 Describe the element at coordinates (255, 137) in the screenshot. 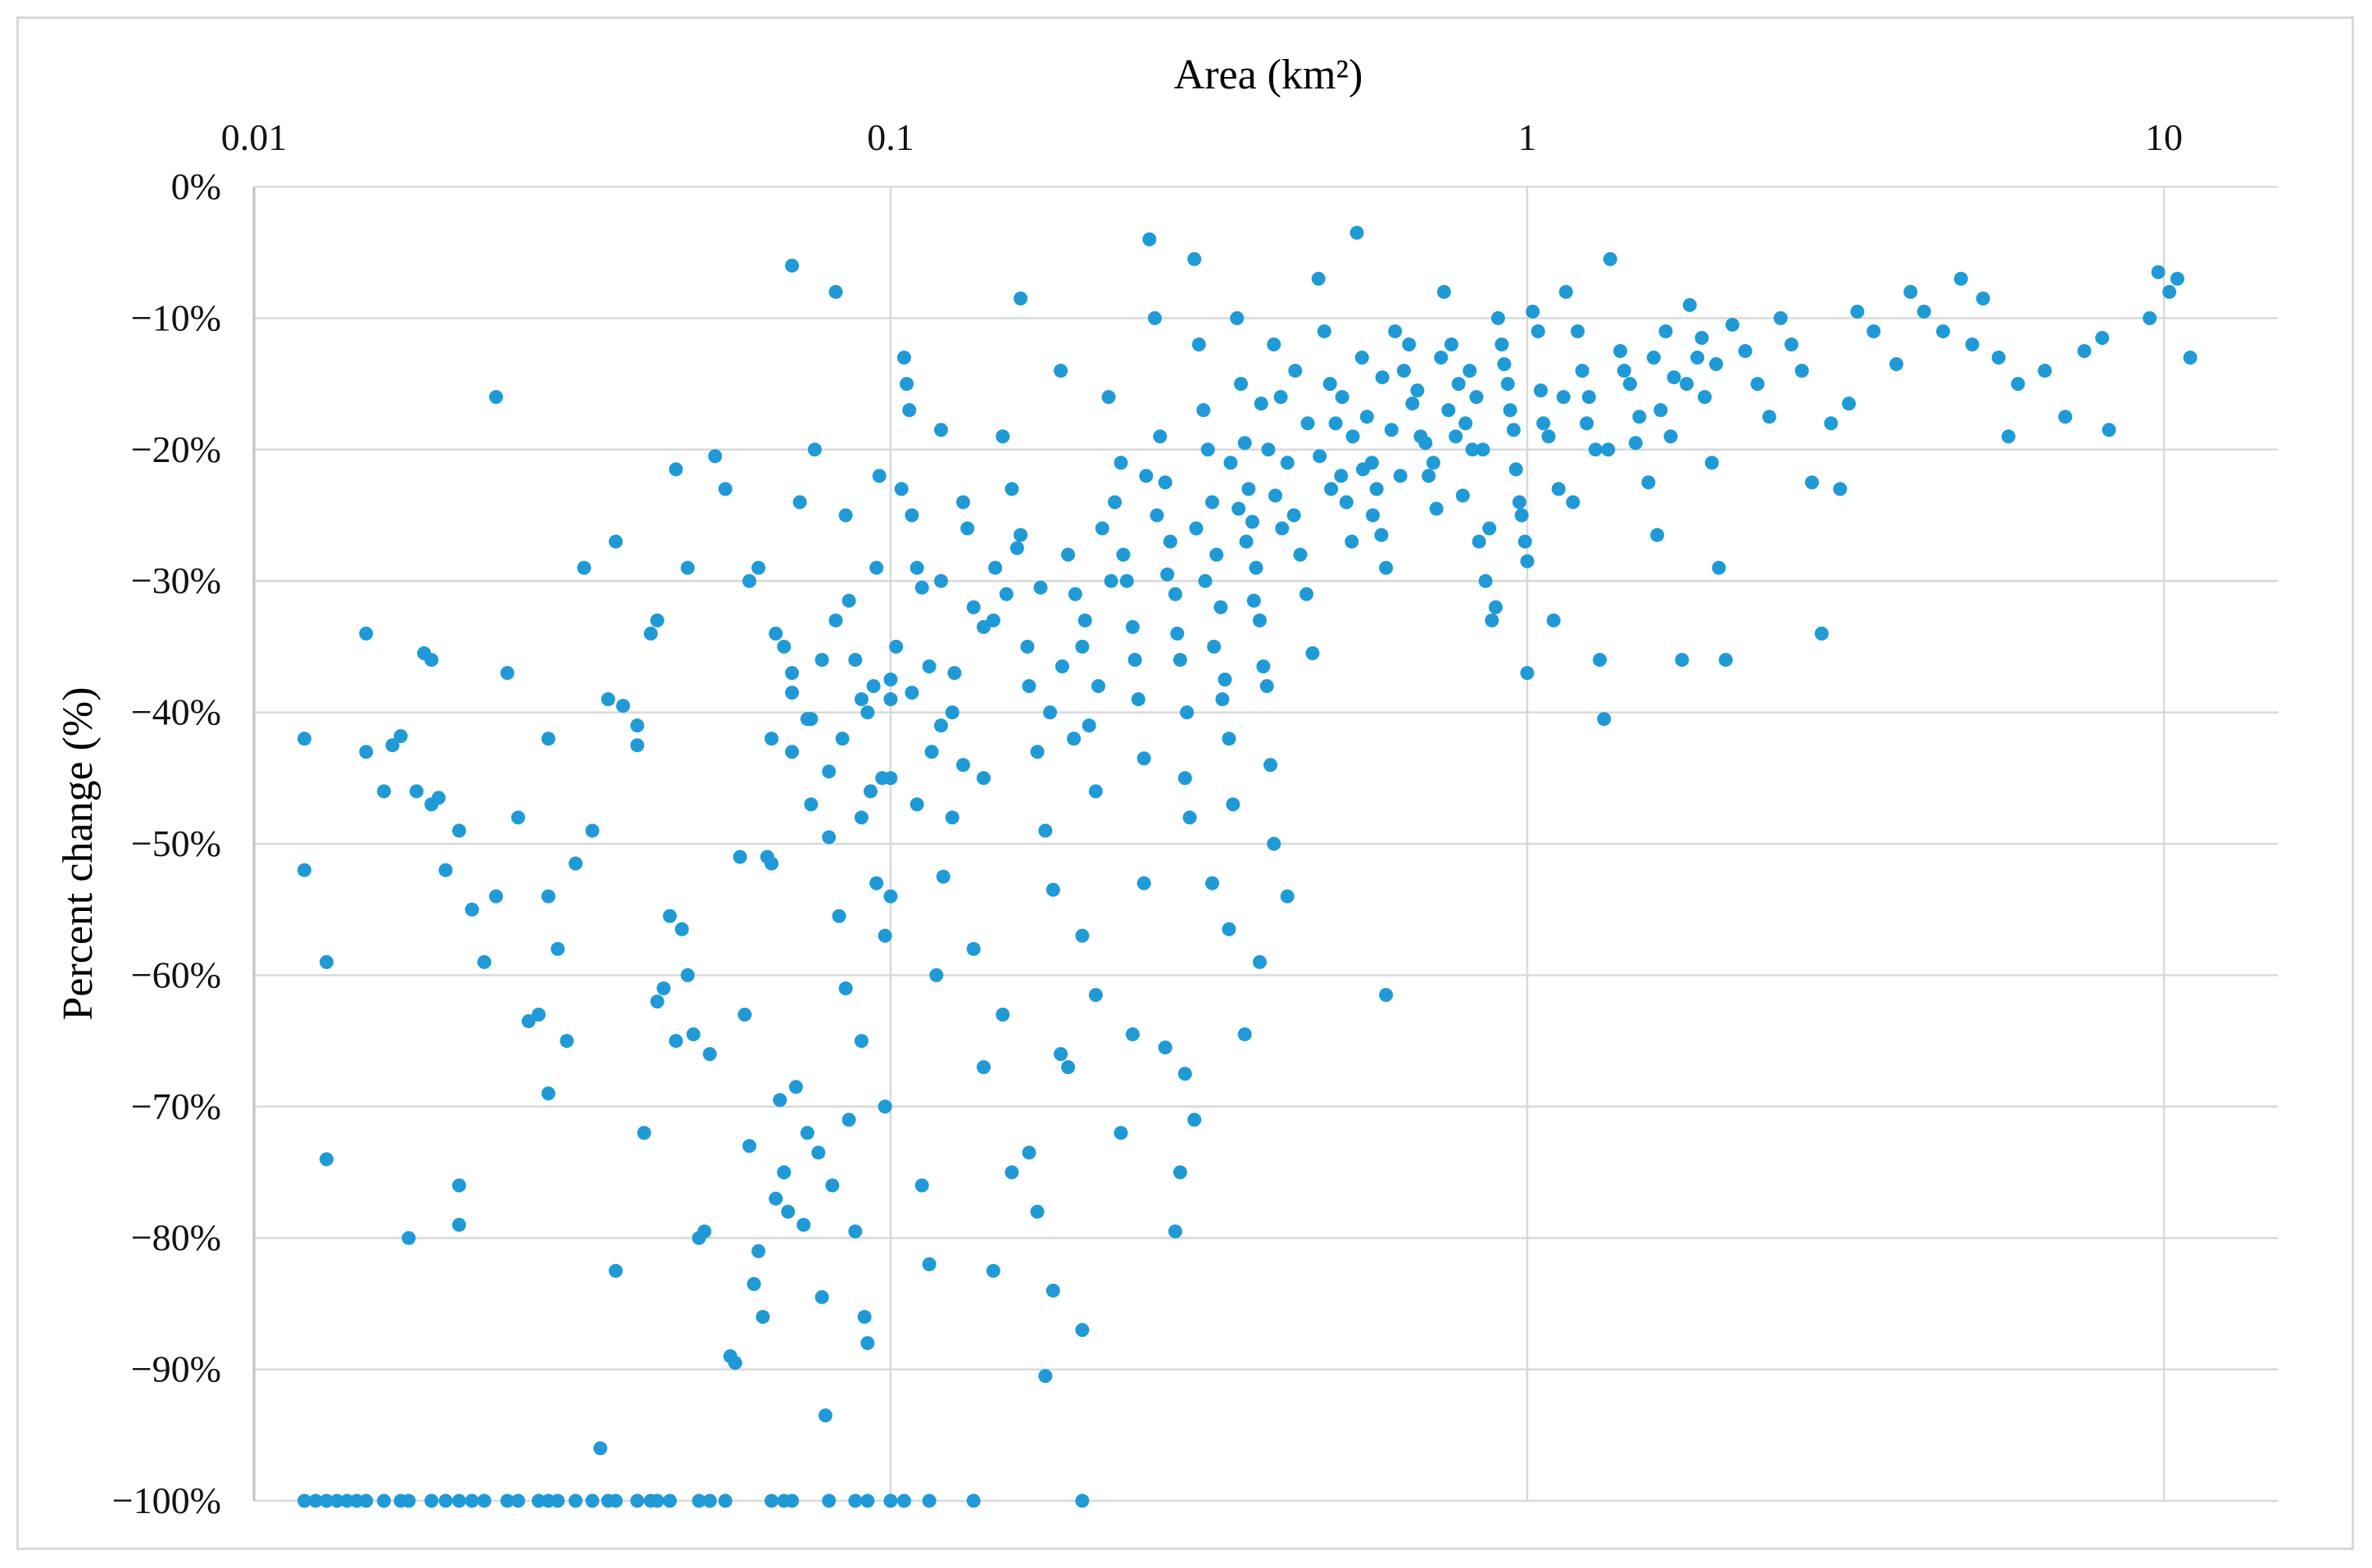

I see `x-tick-label: 0.01` at that location.